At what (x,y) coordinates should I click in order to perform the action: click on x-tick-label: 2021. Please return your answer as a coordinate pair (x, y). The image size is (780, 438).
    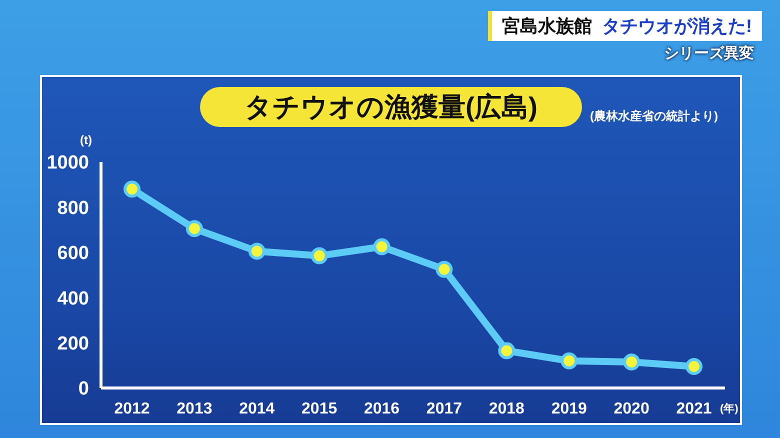
    Looking at the image, I should click on (694, 409).